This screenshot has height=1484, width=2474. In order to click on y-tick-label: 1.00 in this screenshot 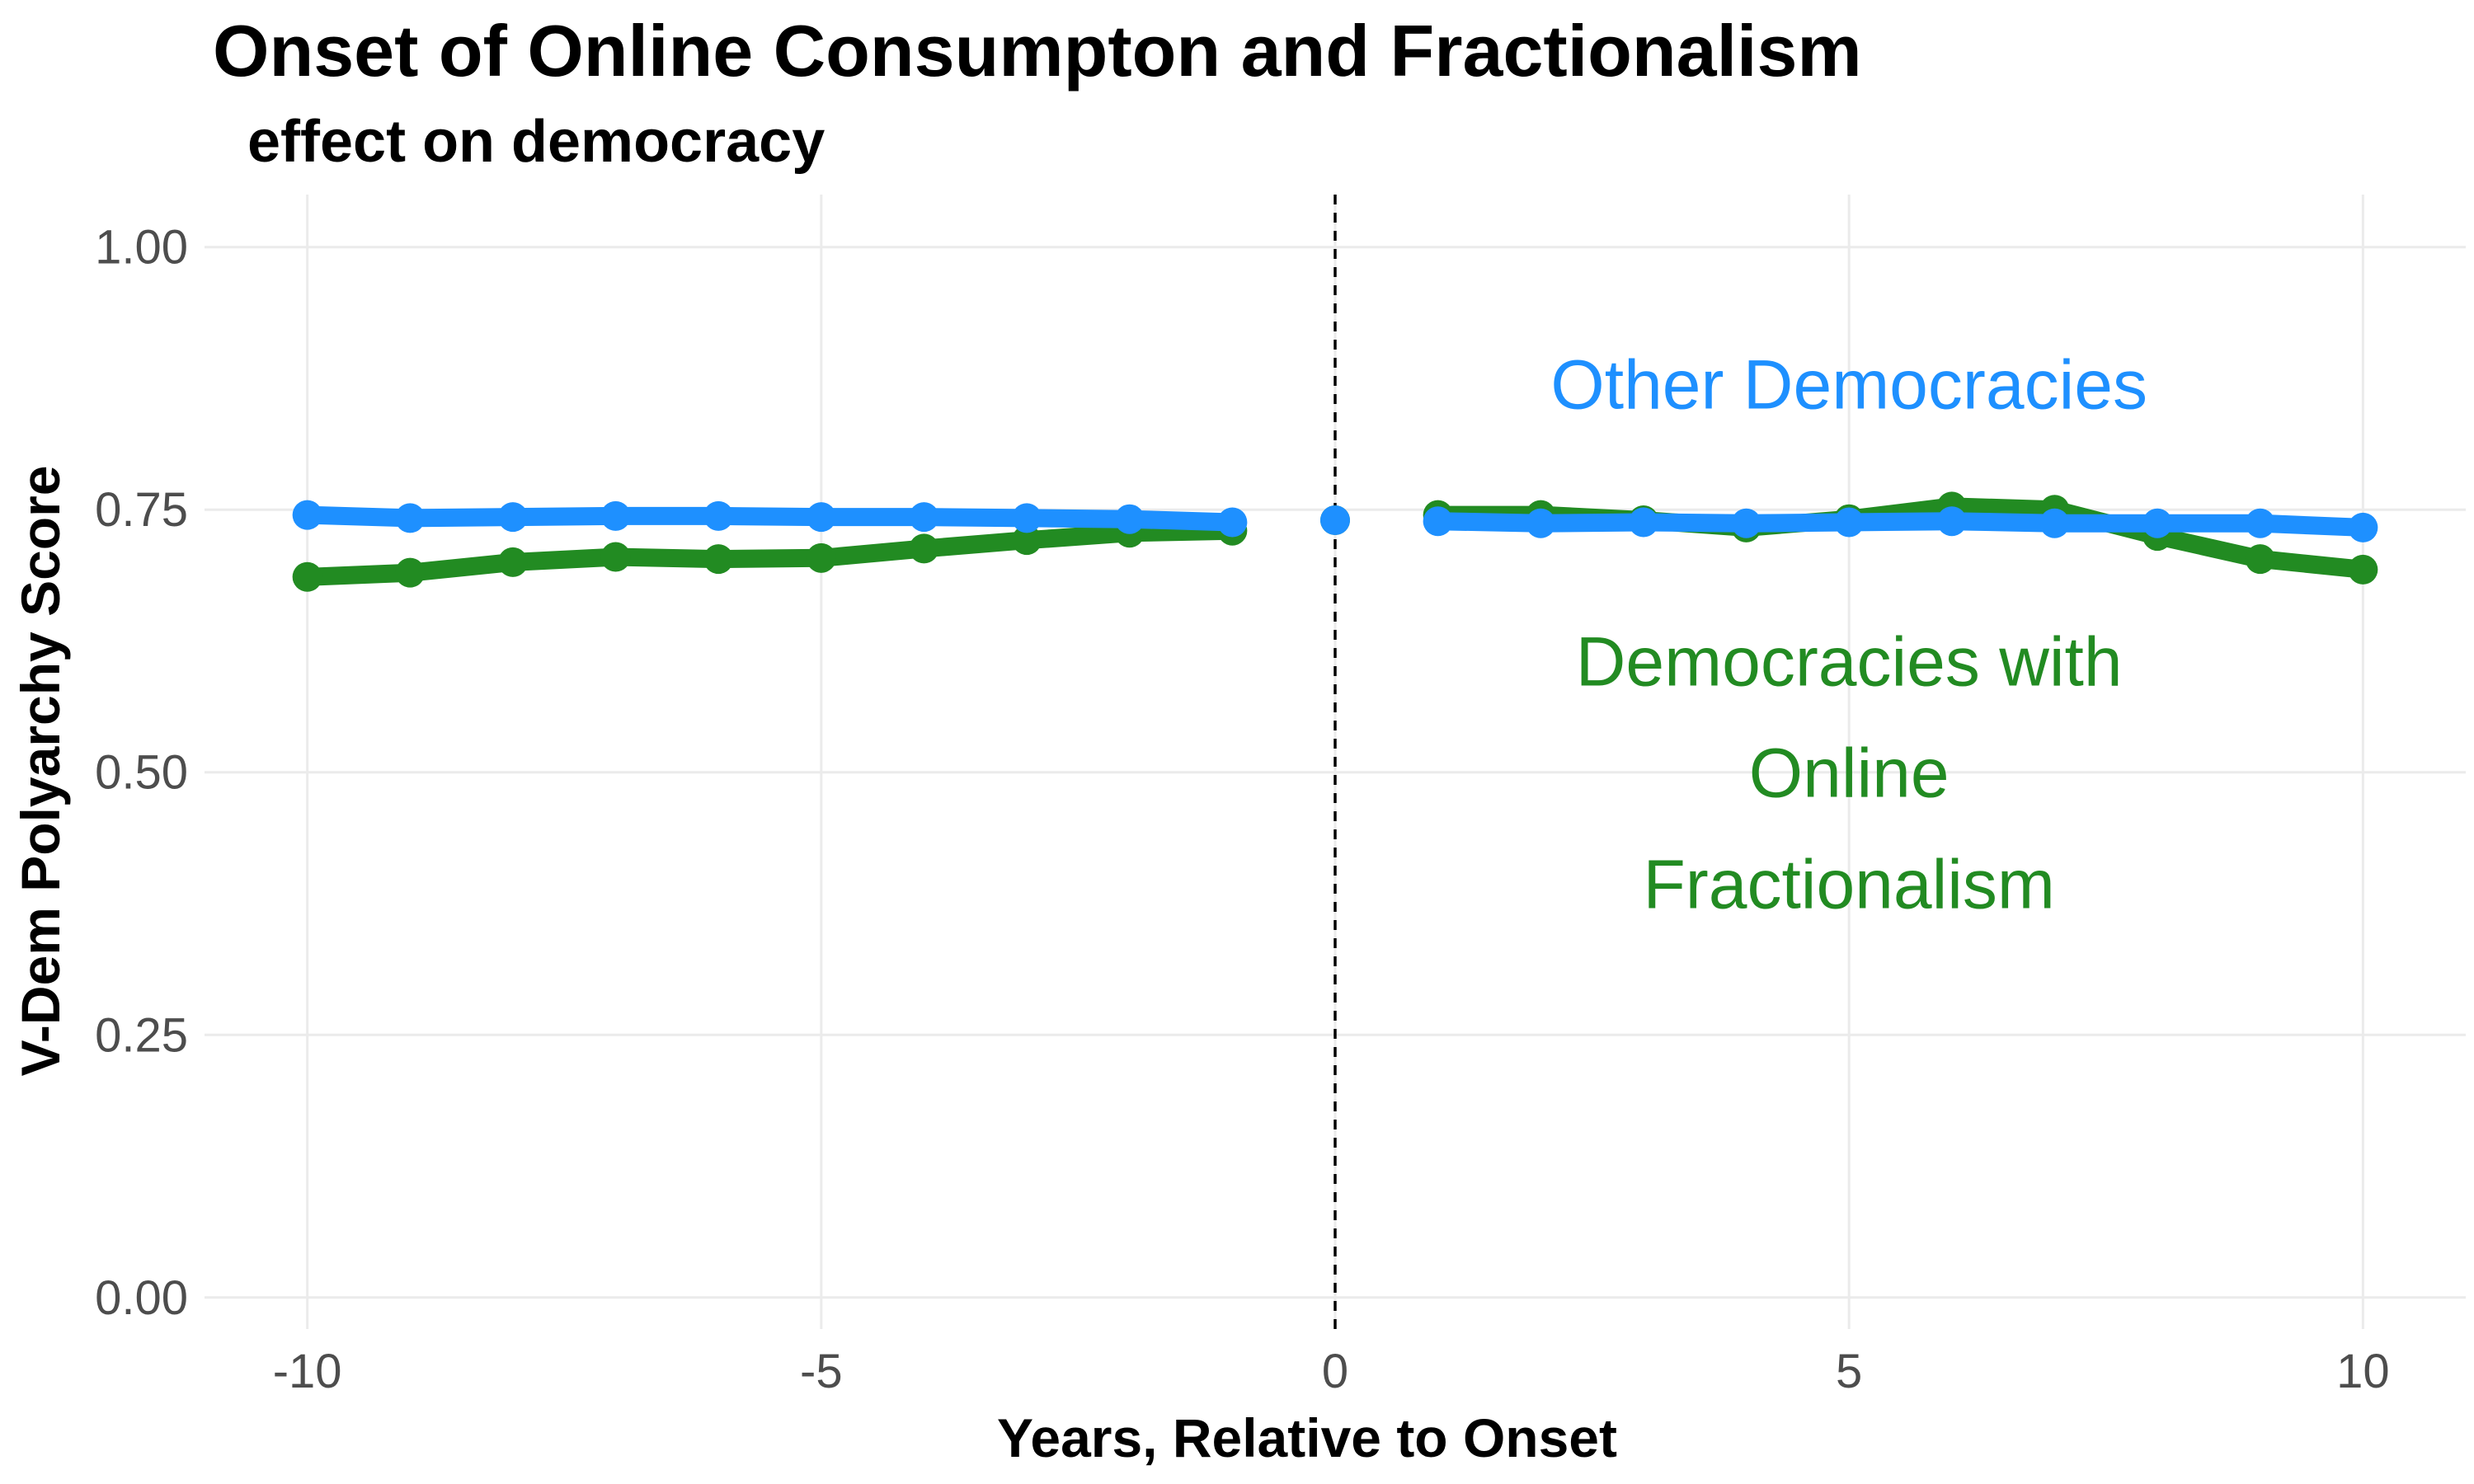, I will do `click(141, 248)`.